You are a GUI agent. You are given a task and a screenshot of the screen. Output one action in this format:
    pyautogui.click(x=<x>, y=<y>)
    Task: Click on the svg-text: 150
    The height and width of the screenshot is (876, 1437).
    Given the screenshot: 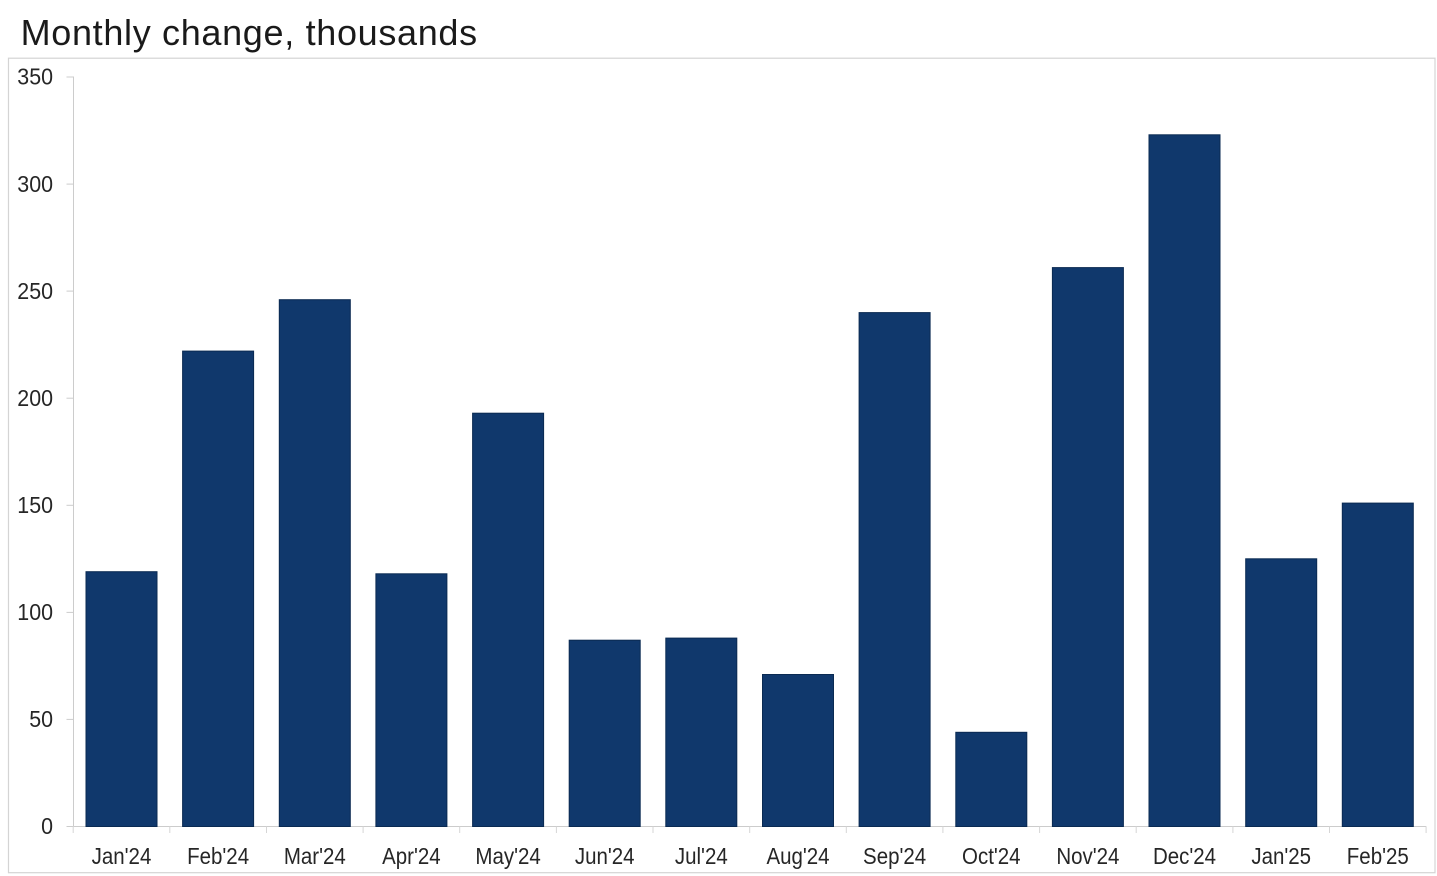 What is the action you would take?
    pyautogui.click(x=35, y=505)
    